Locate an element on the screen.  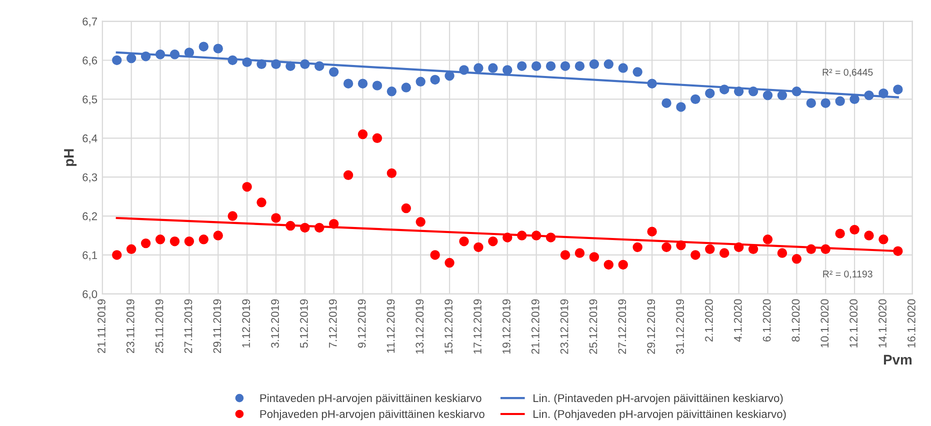
x-tick-label: 15.12.2019 is located at coordinates (448, 326).